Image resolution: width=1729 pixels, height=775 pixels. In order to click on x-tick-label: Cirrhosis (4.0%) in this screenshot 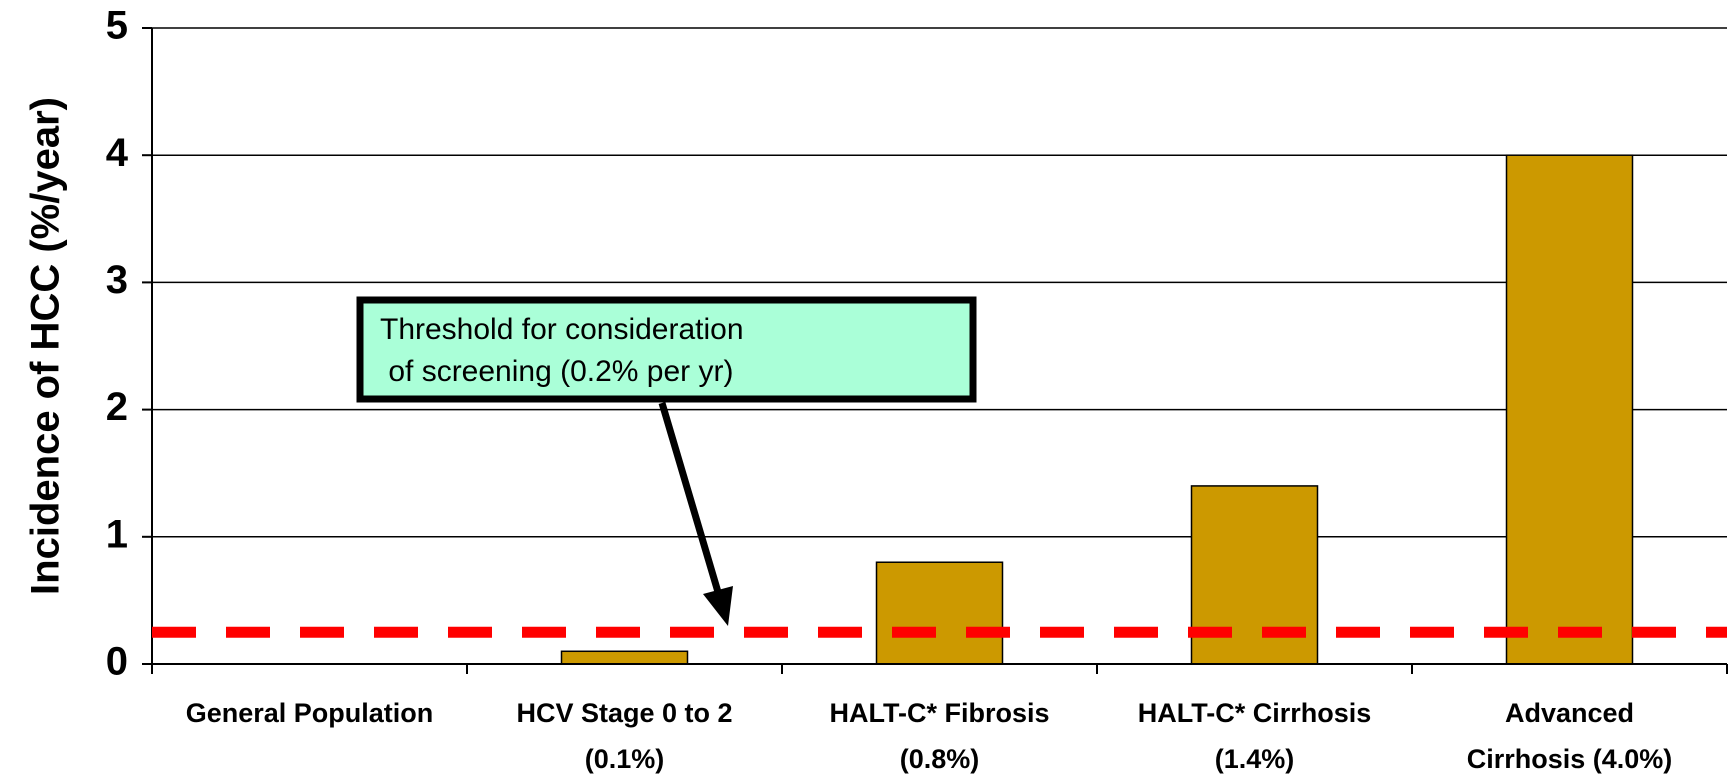, I will do `click(1570, 759)`.